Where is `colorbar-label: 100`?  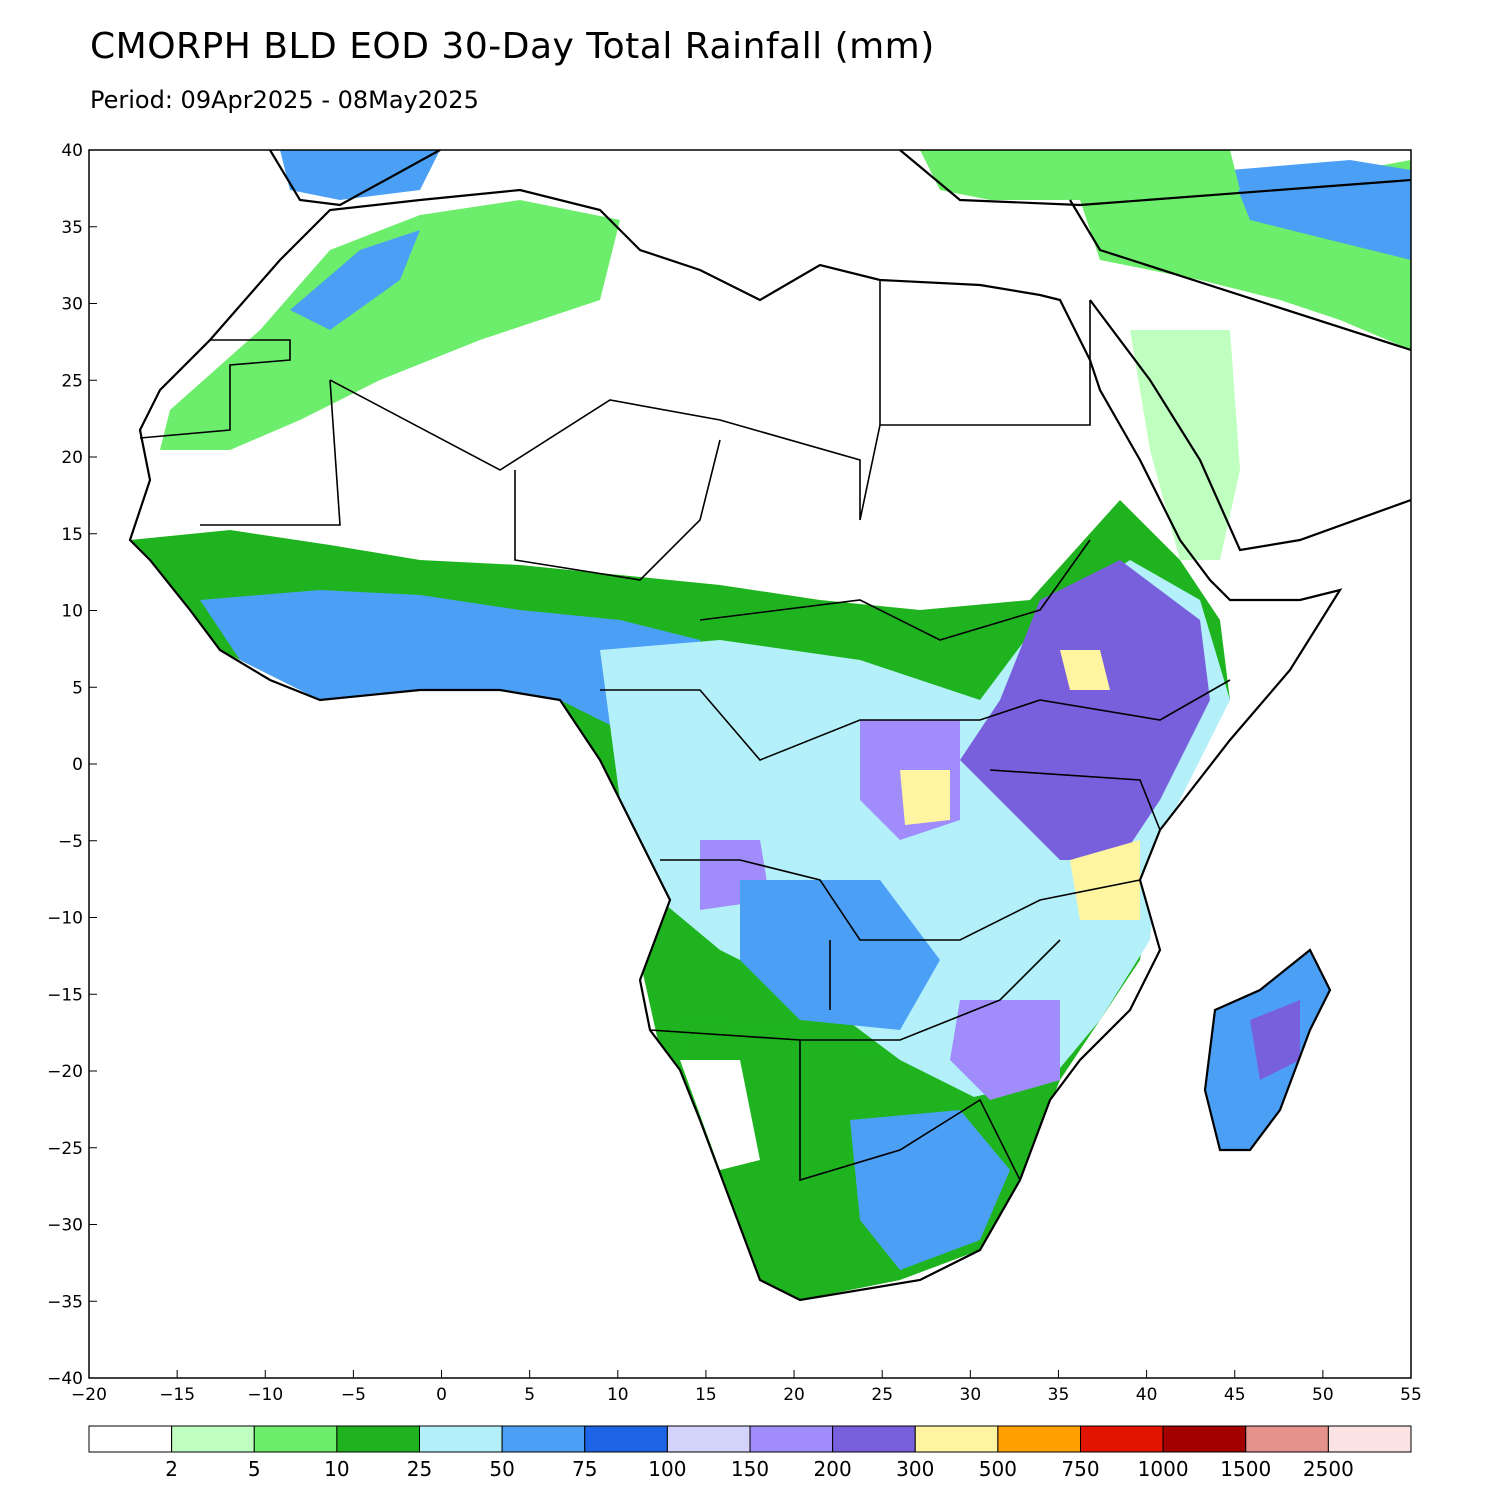 colorbar-label: 100 is located at coordinates (667, 1469).